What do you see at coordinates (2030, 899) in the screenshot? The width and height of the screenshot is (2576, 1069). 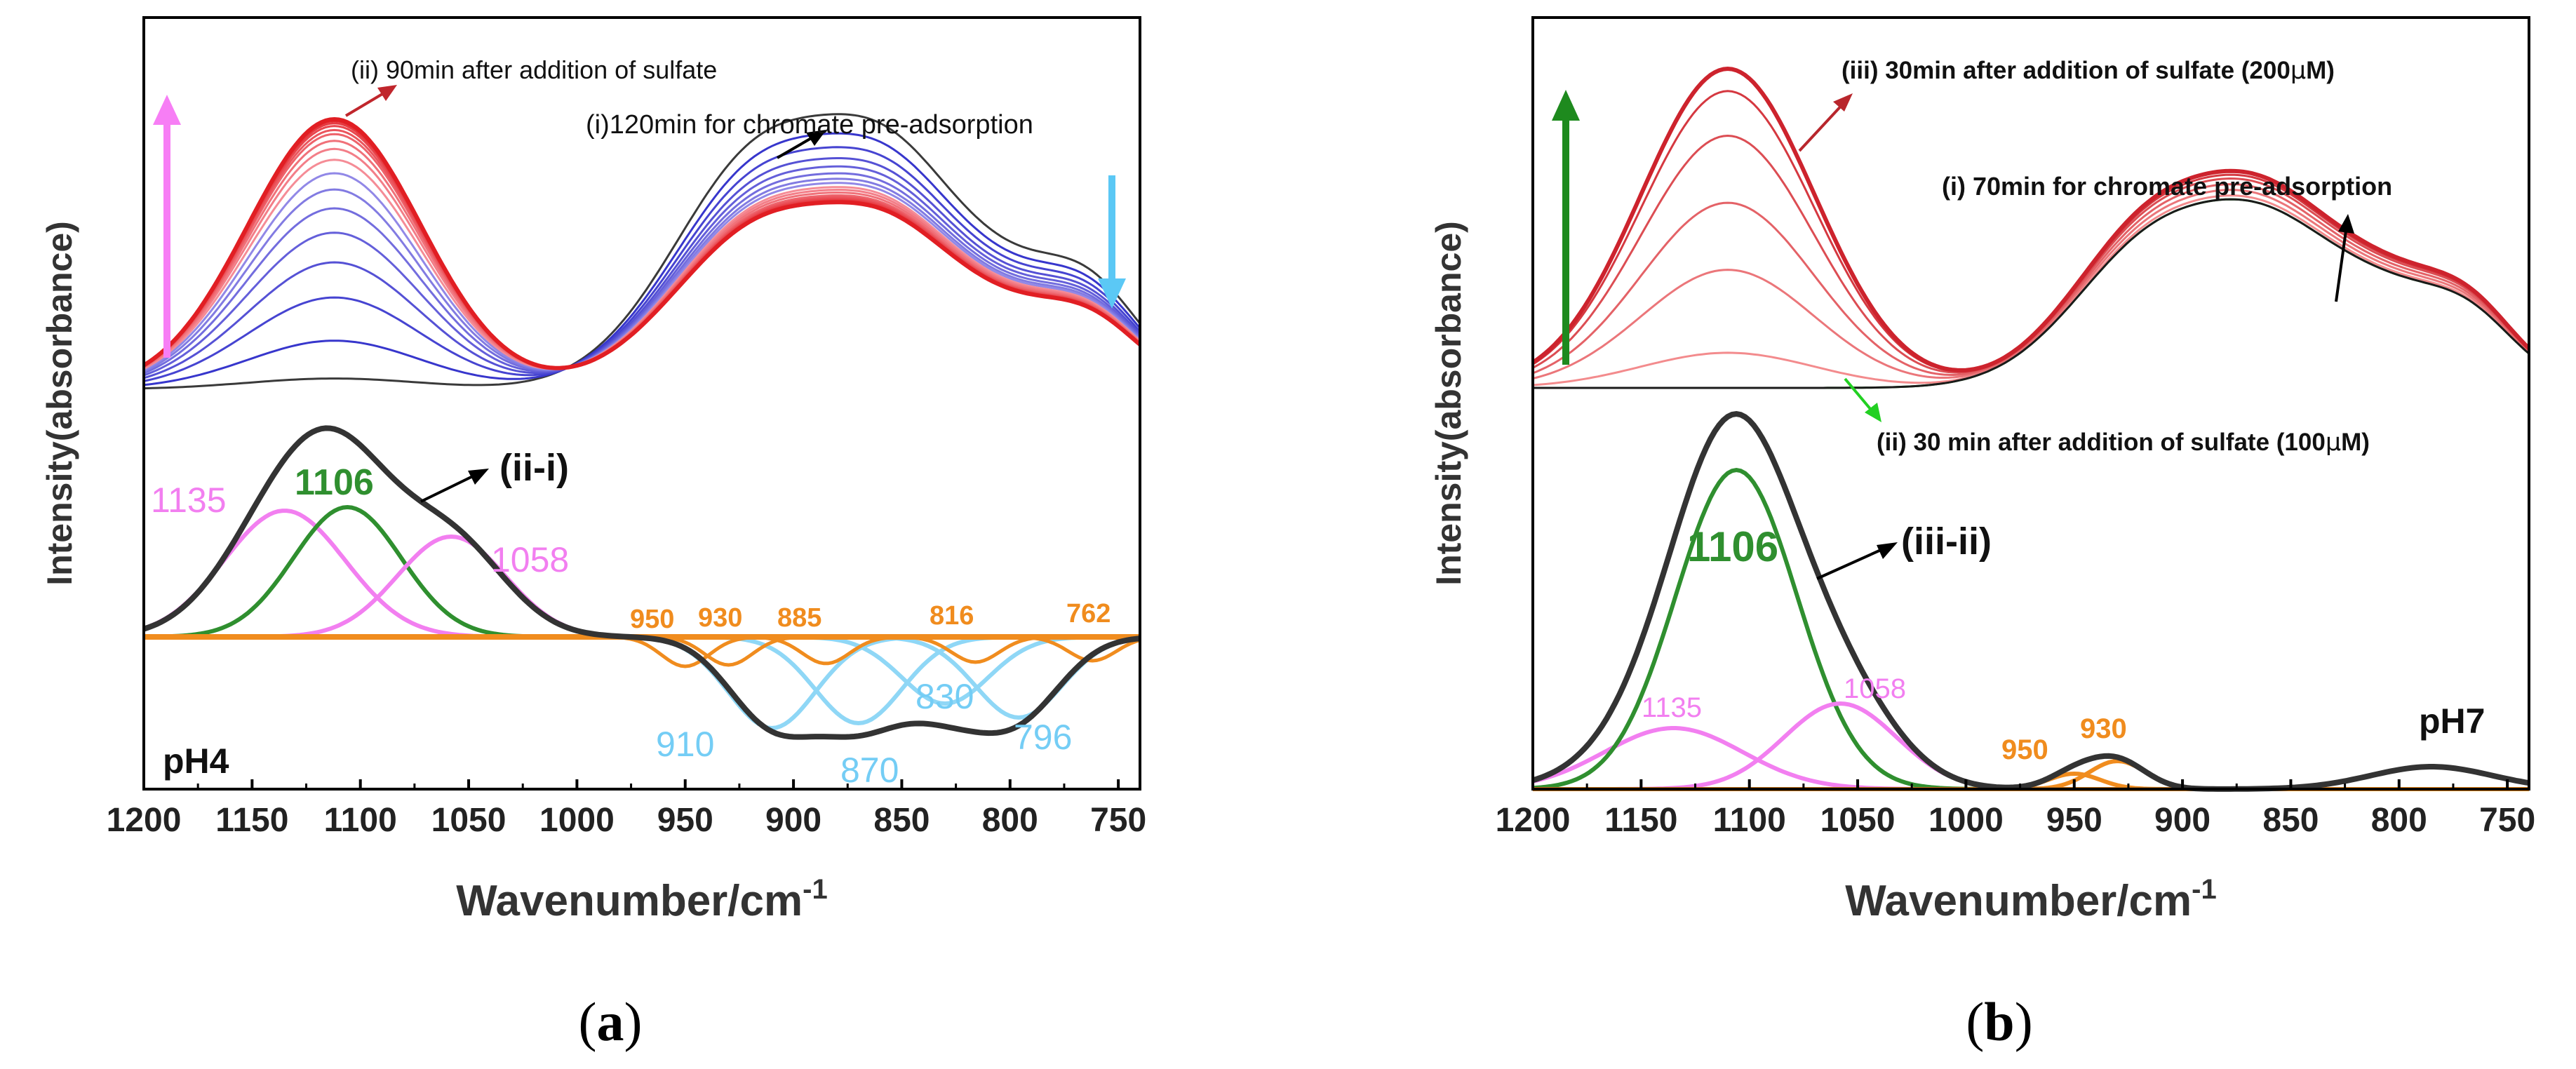 I see `panel-b-x-axis-label: Wavenumber/cm-1` at bounding box center [2030, 899].